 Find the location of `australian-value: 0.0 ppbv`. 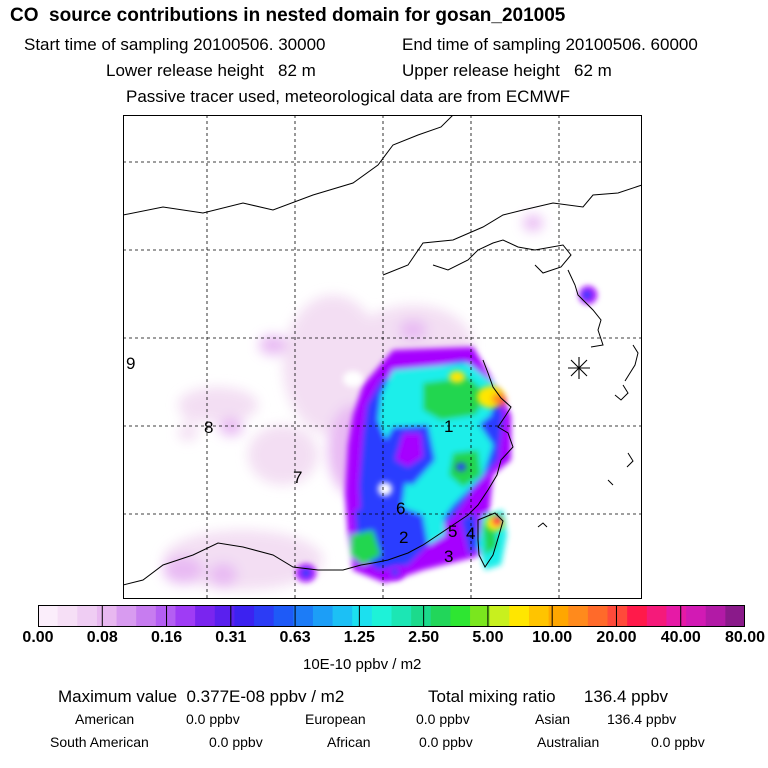

australian-value: 0.0 ppbv is located at coordinates (678, 742).